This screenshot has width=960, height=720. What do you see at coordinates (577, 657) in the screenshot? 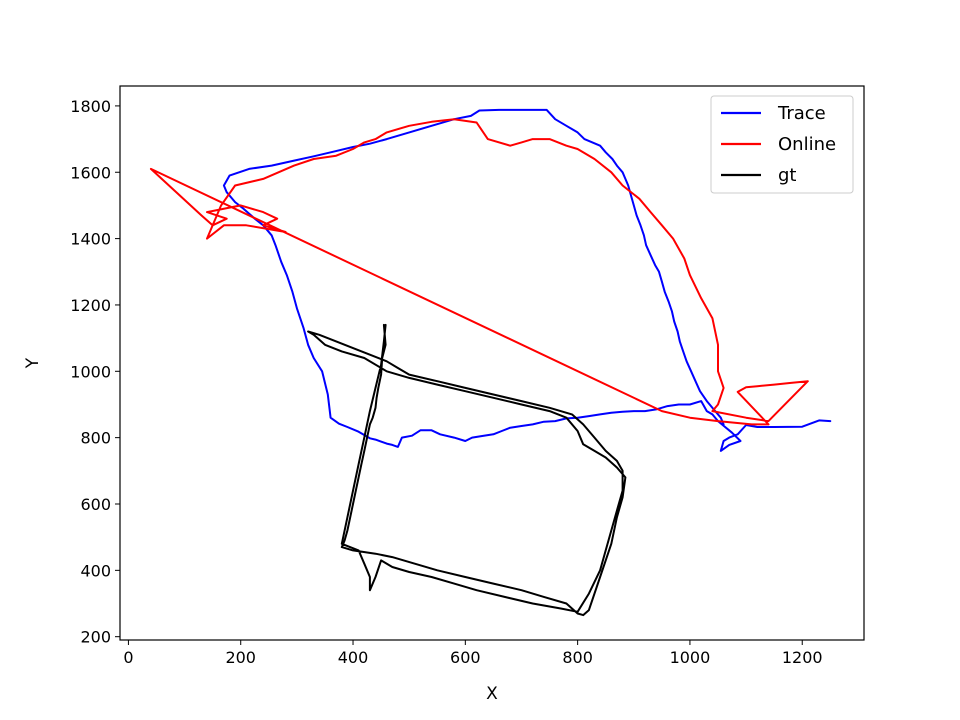
I see `x-tick-label: 800` at bounding box center [577, 657].